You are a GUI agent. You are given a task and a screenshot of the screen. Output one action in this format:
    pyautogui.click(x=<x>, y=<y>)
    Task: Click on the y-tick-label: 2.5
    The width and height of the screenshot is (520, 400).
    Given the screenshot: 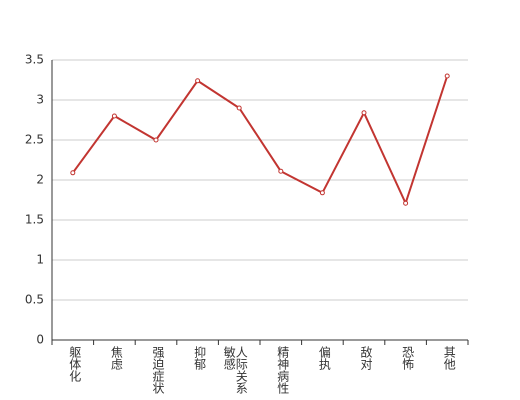 What is the action you would take?
    pyautogui.click(x=34, y=140)
    